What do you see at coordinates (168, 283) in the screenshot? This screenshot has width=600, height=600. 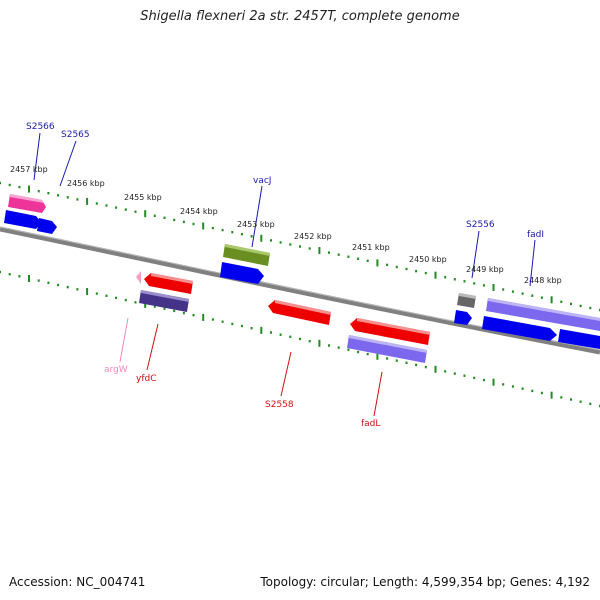 I see `gene-yfdC-red` at bounding box center [168, 283].